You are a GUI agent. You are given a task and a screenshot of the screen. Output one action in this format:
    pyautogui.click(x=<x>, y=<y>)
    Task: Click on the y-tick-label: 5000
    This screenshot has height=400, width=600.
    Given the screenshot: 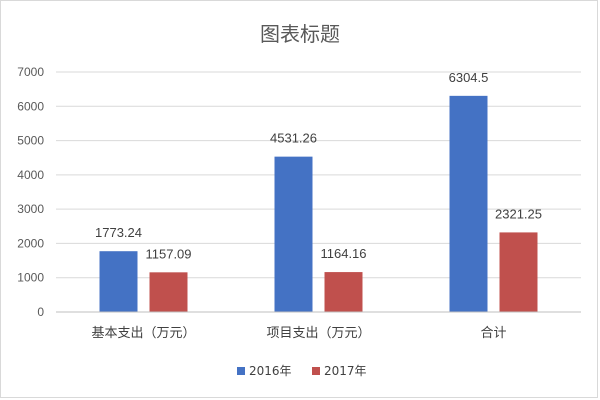 What is the action you would take?
    pyautogui.click(x=30, y=141)
    